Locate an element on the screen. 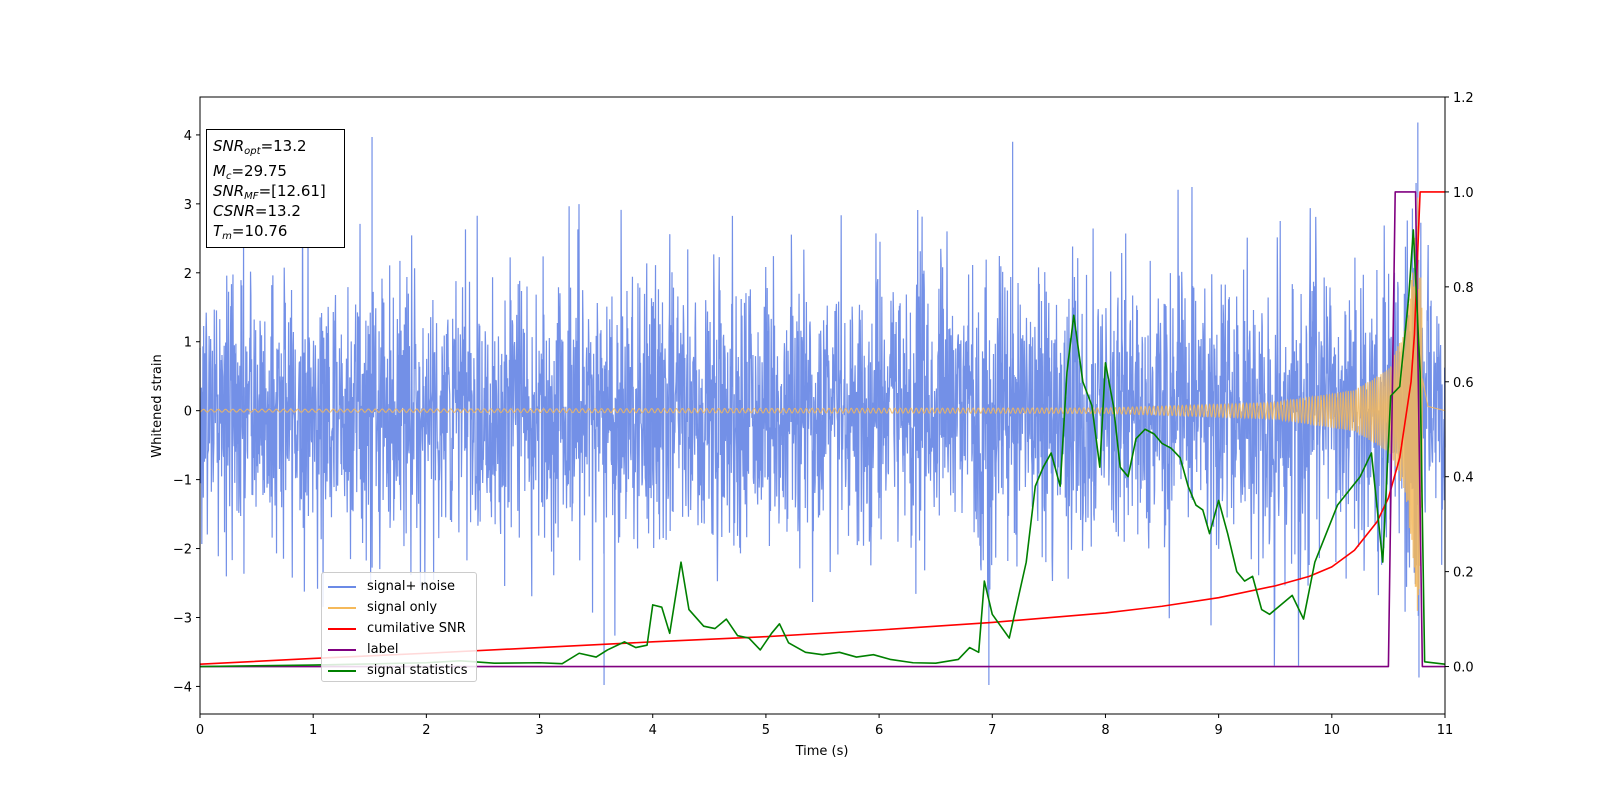 The image size is (1600, 800). legend-swatch-label is located at coordinates (342, 649).